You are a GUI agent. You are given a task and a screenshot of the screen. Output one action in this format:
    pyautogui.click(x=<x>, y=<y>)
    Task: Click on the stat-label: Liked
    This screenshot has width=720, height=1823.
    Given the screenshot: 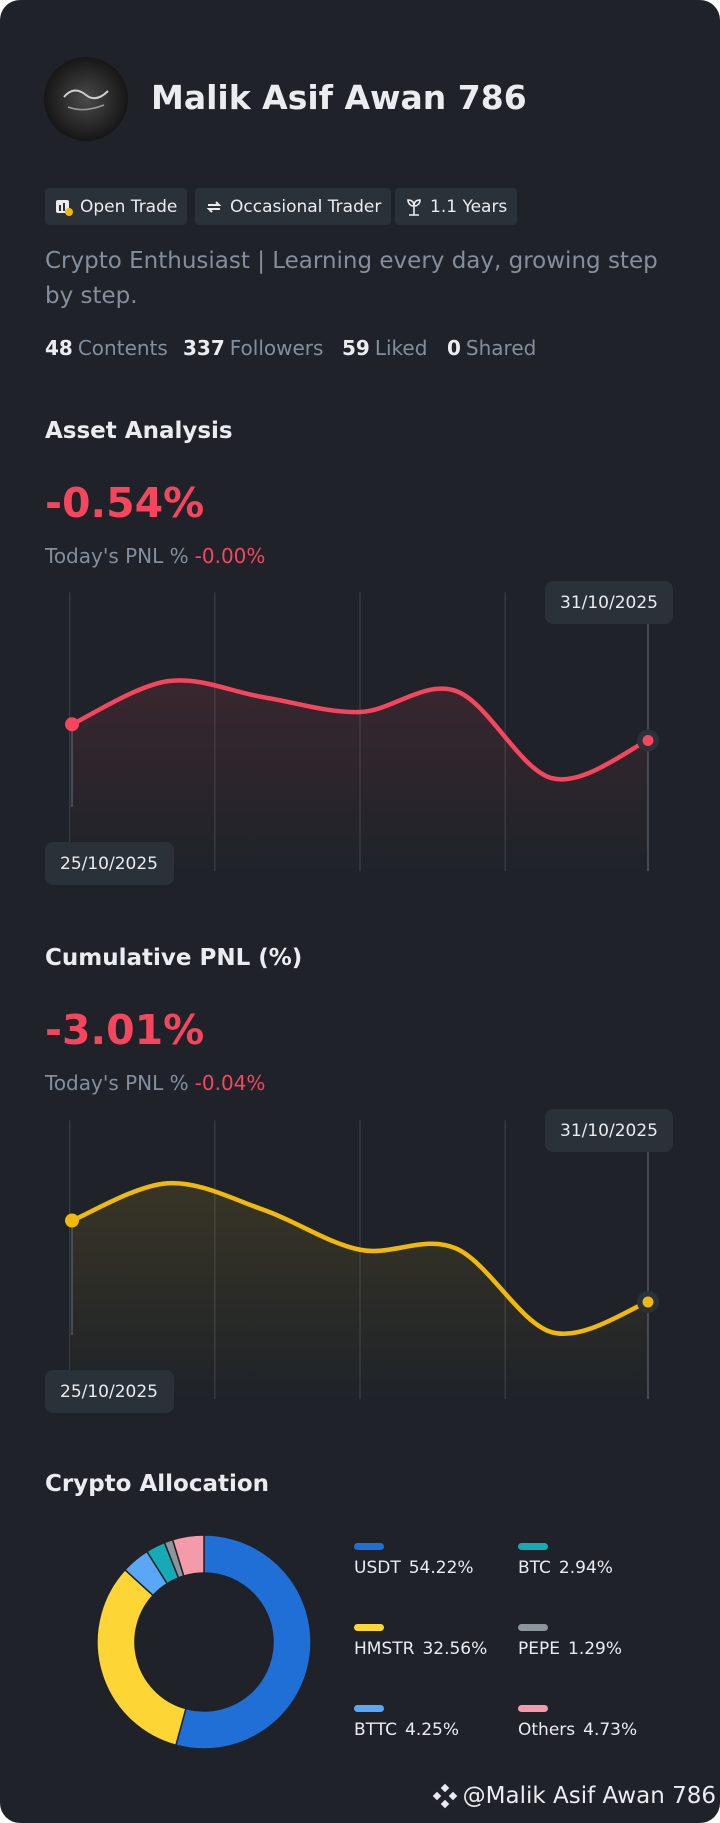 What is the action you would take?
    pyautogui.click(x=401, y=348)
    